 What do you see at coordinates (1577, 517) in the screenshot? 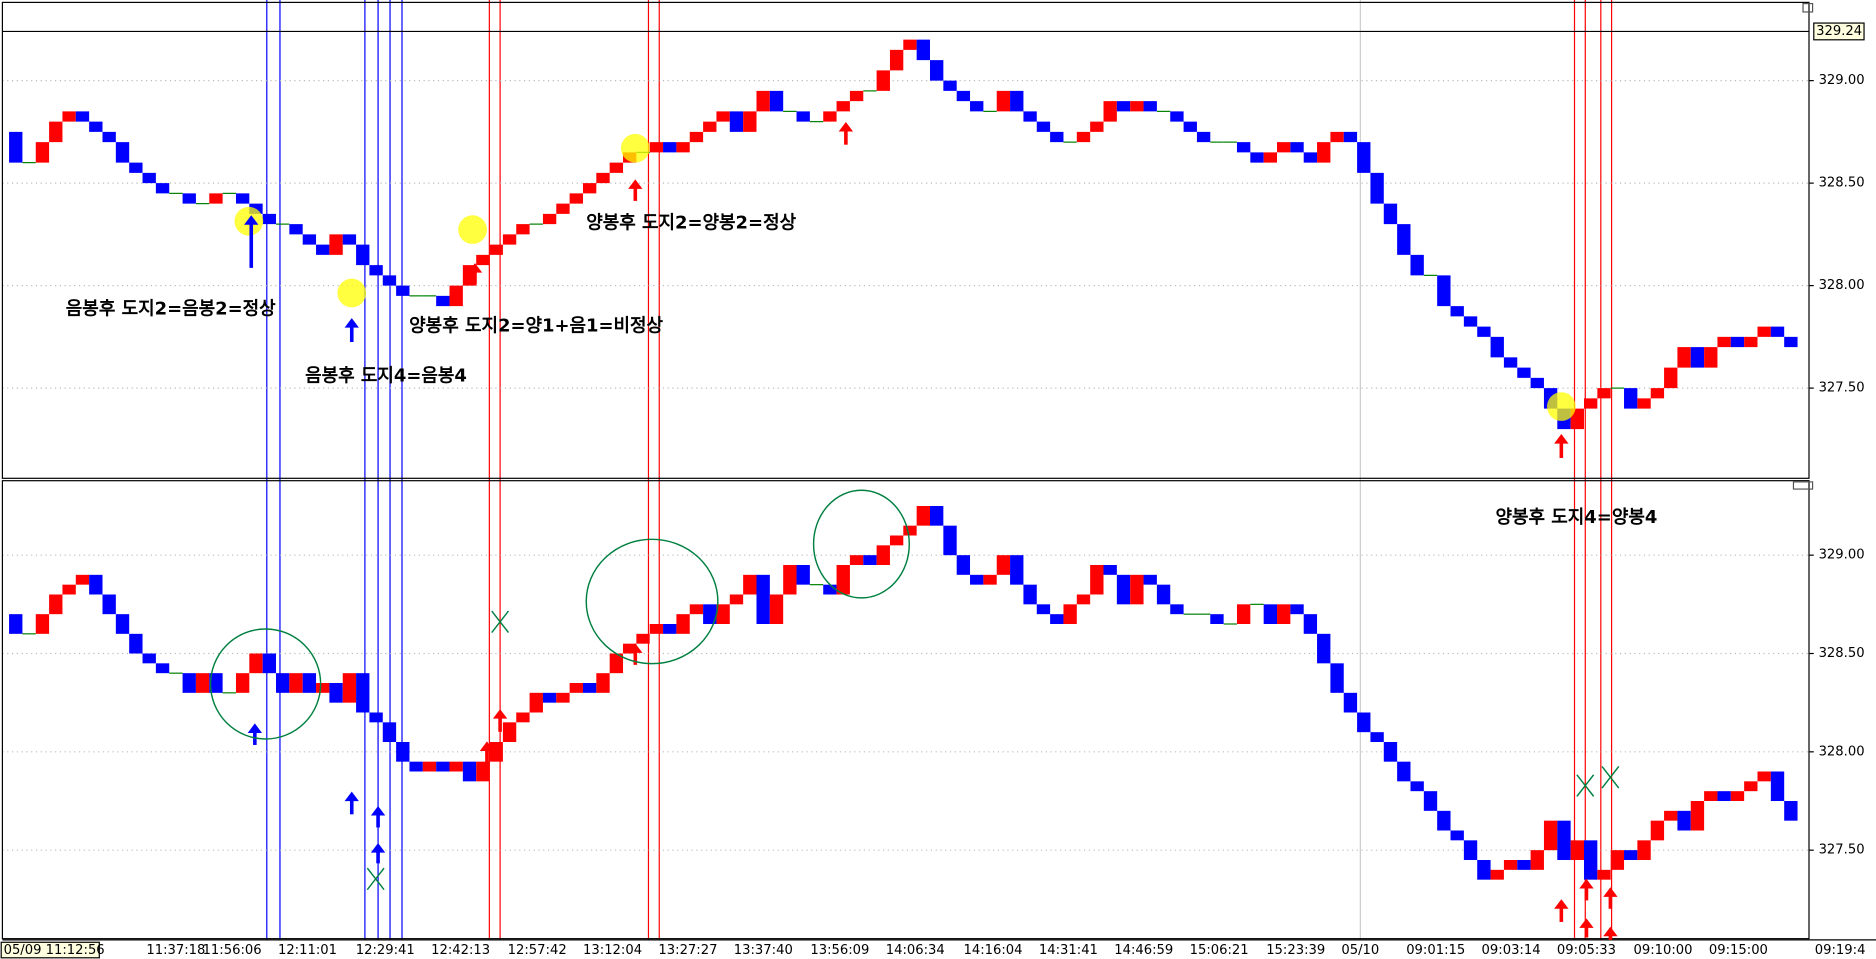
I see `annotation: 양봉후 도지4=양봉4` at bounding box center [1577, 517].